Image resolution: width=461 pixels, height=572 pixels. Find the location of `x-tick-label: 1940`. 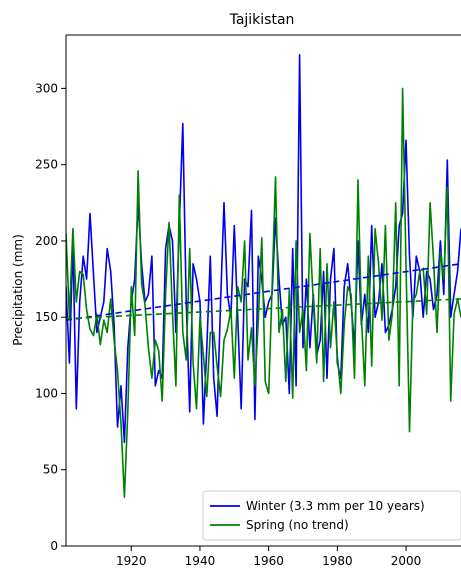

x-tick-label: 1940 is located at coordinates (200, 561).